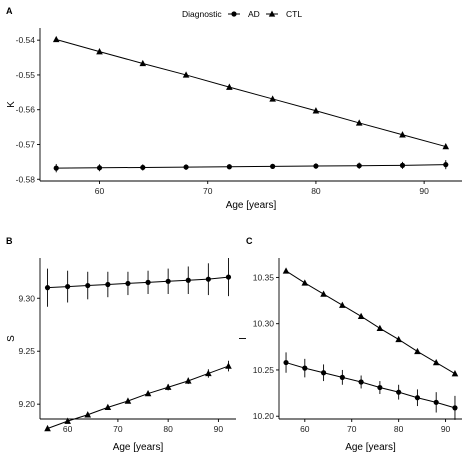  What do you see at coordinates (202, 14) in the screenshot?
I see `legend-title: Diagnostic` at bounding box center [202, 14].